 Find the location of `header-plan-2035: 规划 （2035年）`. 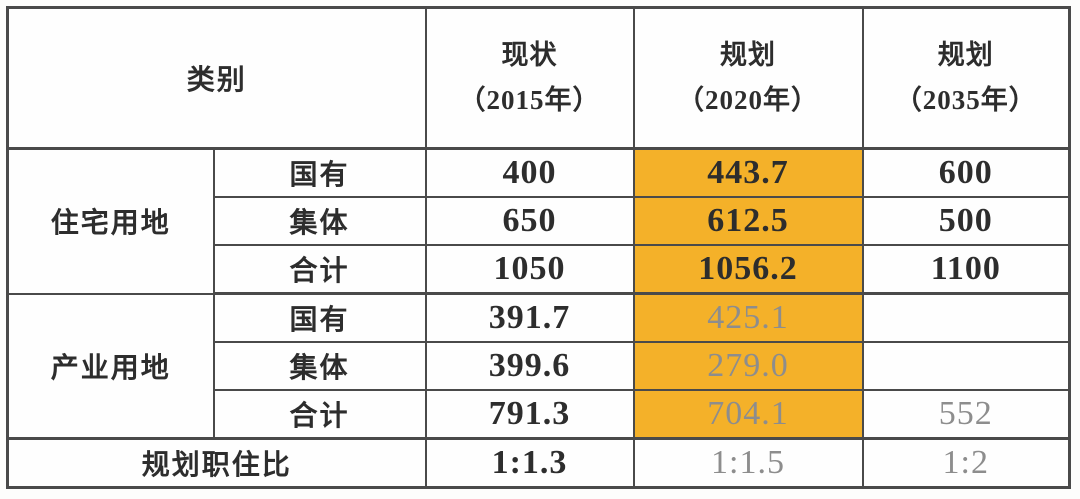

header-plan-2035: 规划 （2035年） is located at coordinates (966, 78).